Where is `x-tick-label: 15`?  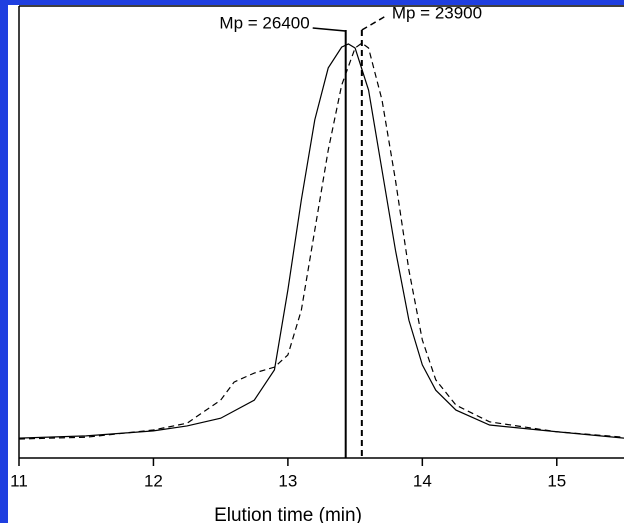
x-tick-label: 15 is located at coordinates (556, 480).